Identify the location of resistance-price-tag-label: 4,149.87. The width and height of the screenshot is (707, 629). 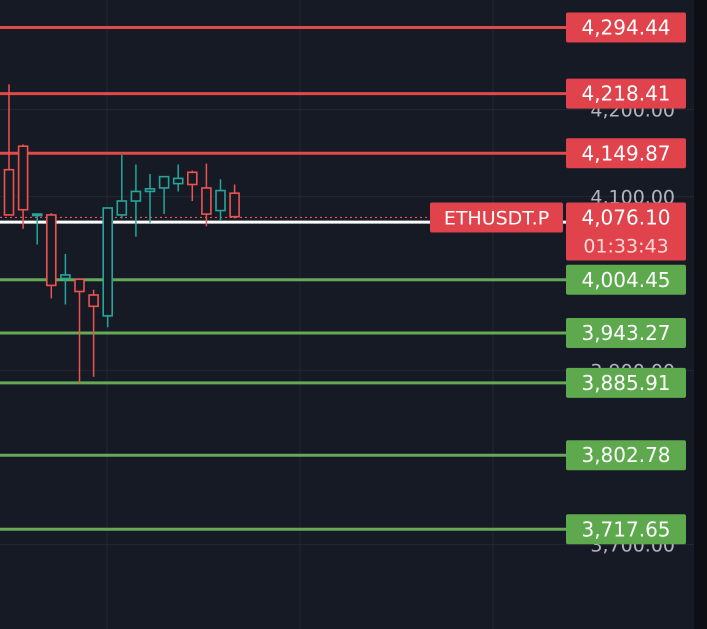
(625, 153).